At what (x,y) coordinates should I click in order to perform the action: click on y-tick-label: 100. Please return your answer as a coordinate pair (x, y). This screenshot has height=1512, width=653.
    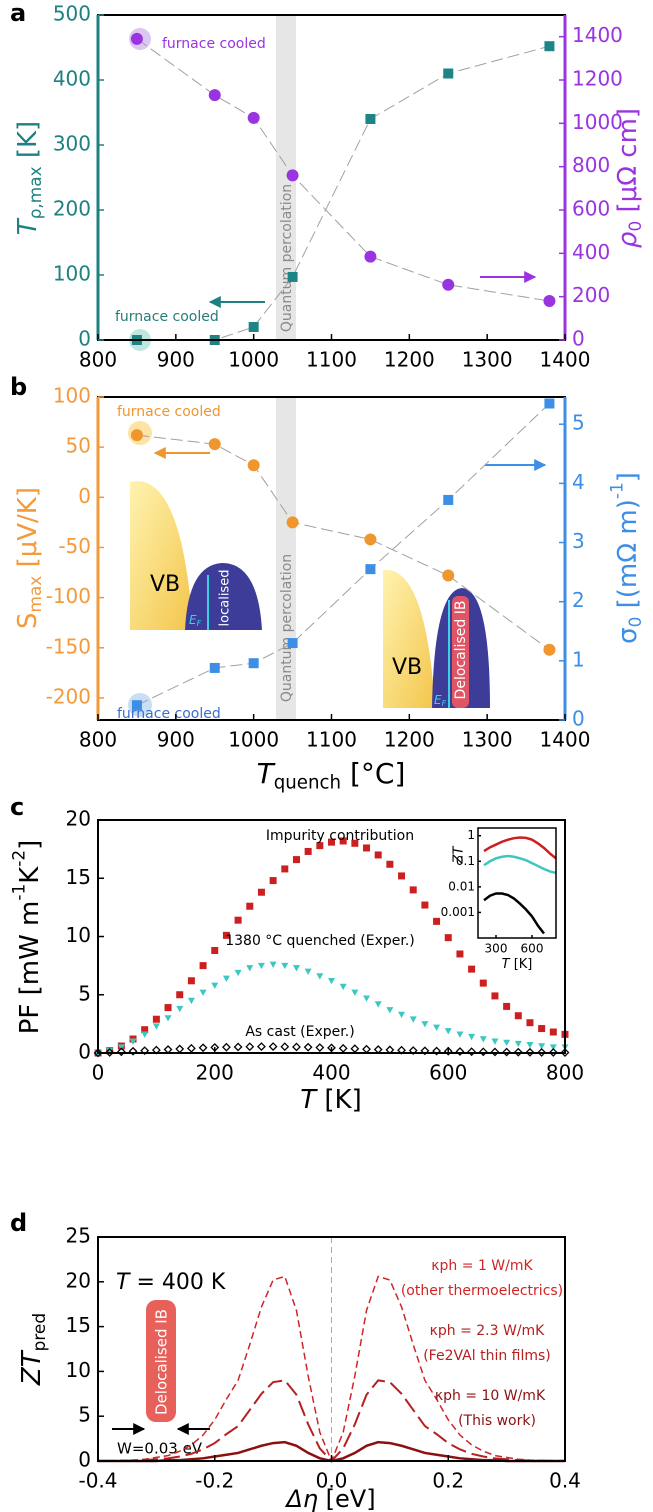
    Looking at the image, I should click on (72, 396).